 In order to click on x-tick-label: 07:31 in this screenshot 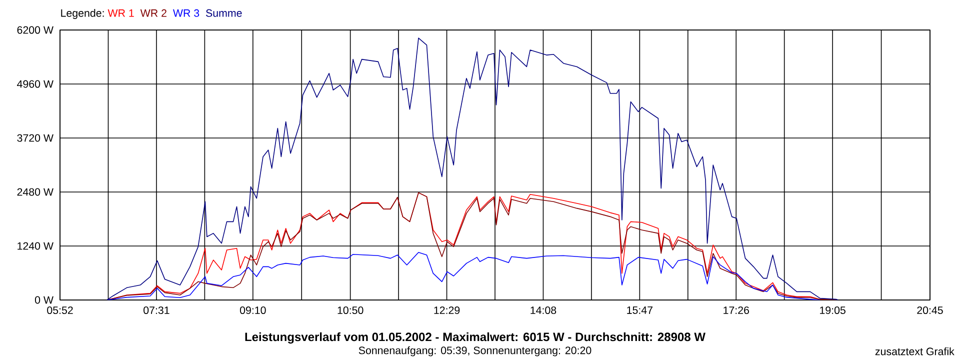, I will do `click(157, 310)`.